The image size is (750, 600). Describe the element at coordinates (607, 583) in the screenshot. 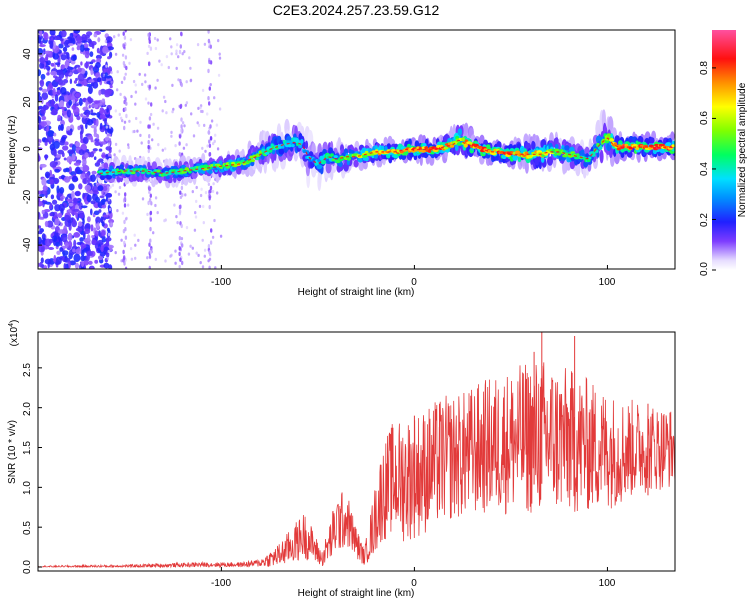

I see `snr-x-tick-label: 100` at that location.